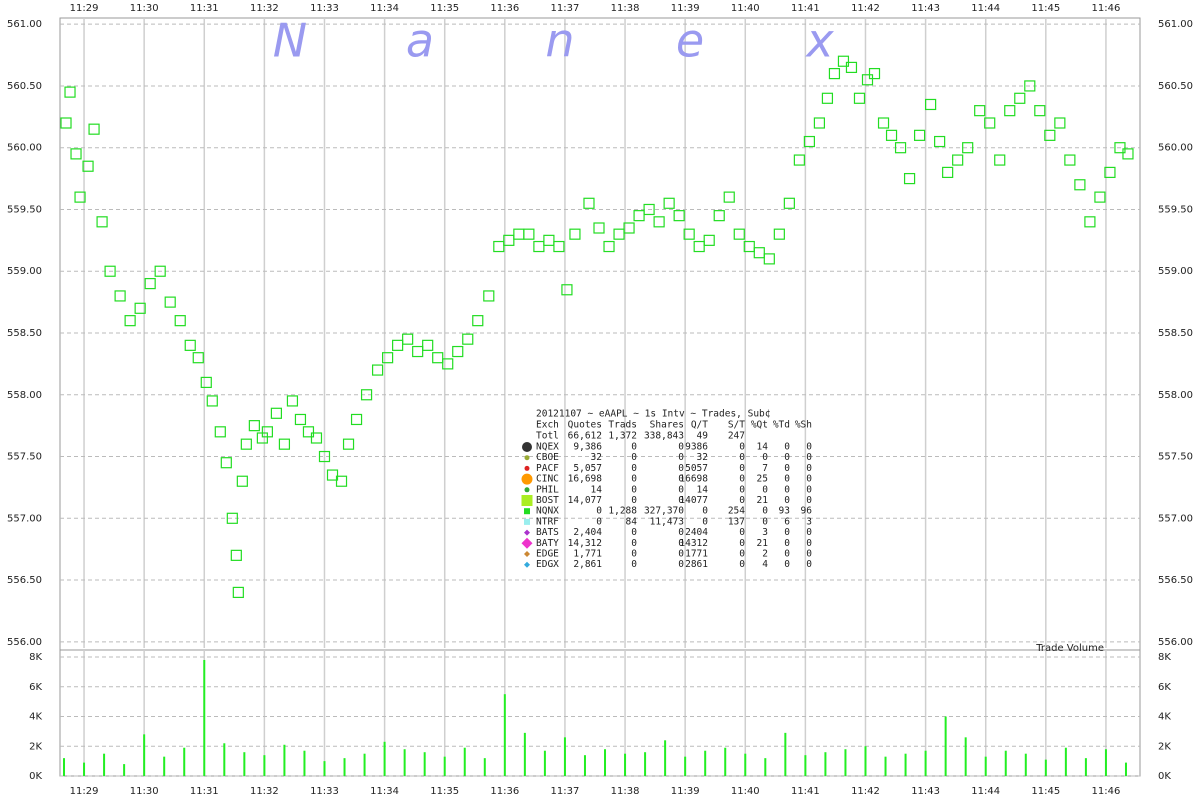  I want to click on x-tick-label: 11:32, so click(264, 8).